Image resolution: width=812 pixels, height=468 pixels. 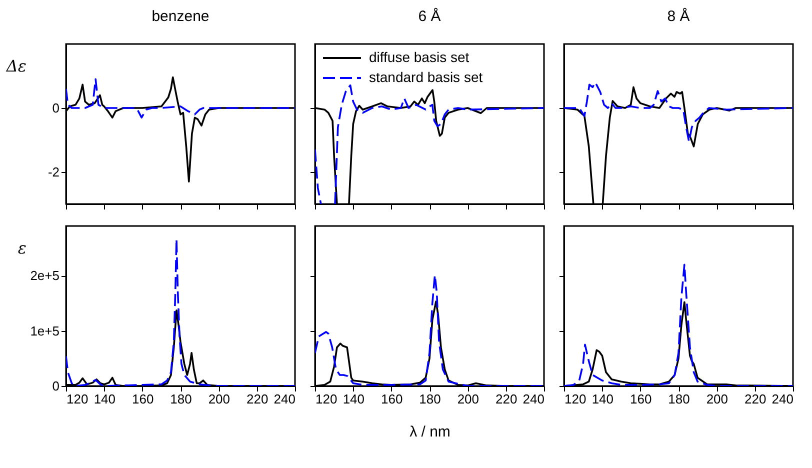 I want to click on y-tick-label: 1e+5, so click(x=45, y=330).